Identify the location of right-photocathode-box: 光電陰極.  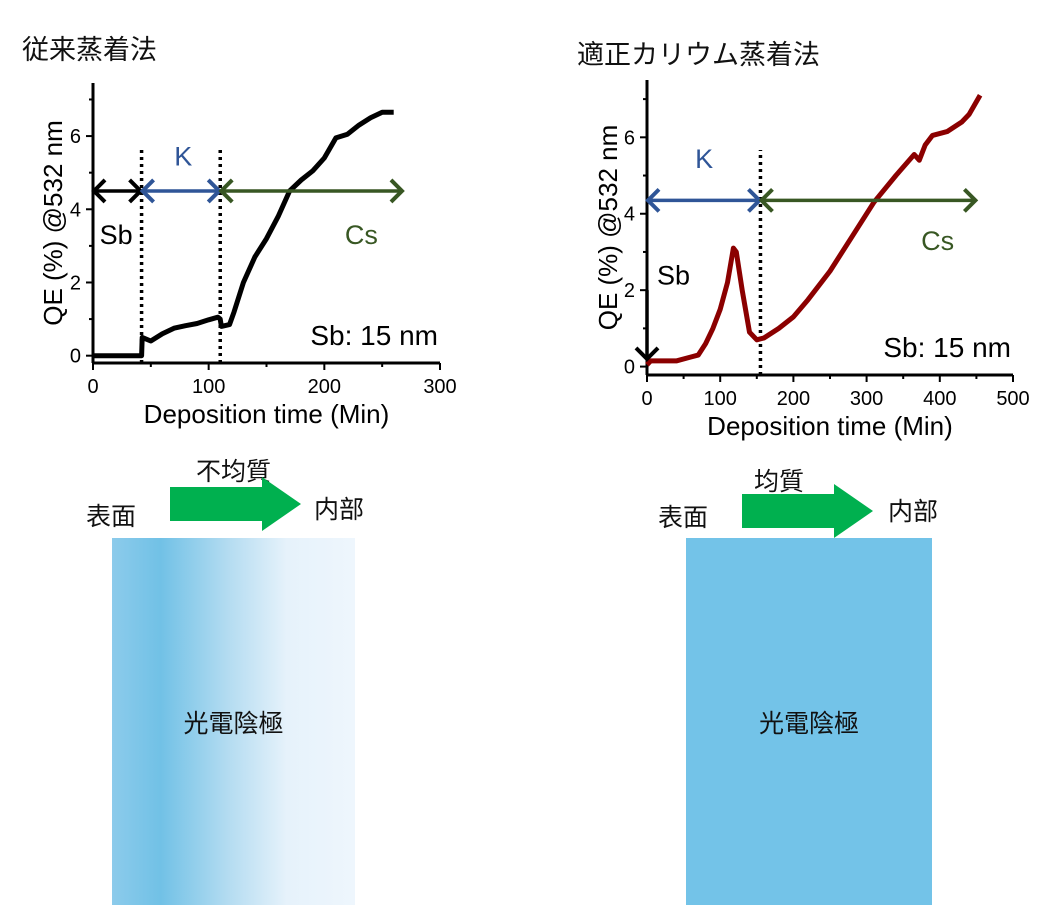
(809, 721).